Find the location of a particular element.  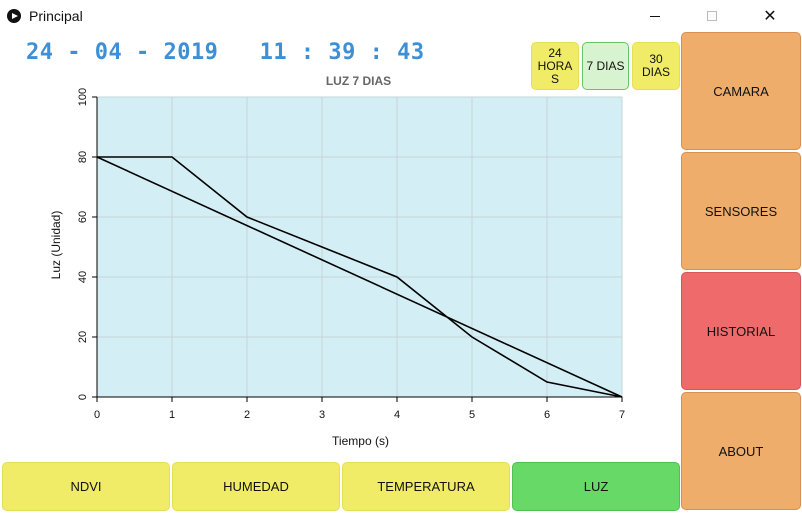

y-tick-label: 100 is located at coordinates (83, 97).